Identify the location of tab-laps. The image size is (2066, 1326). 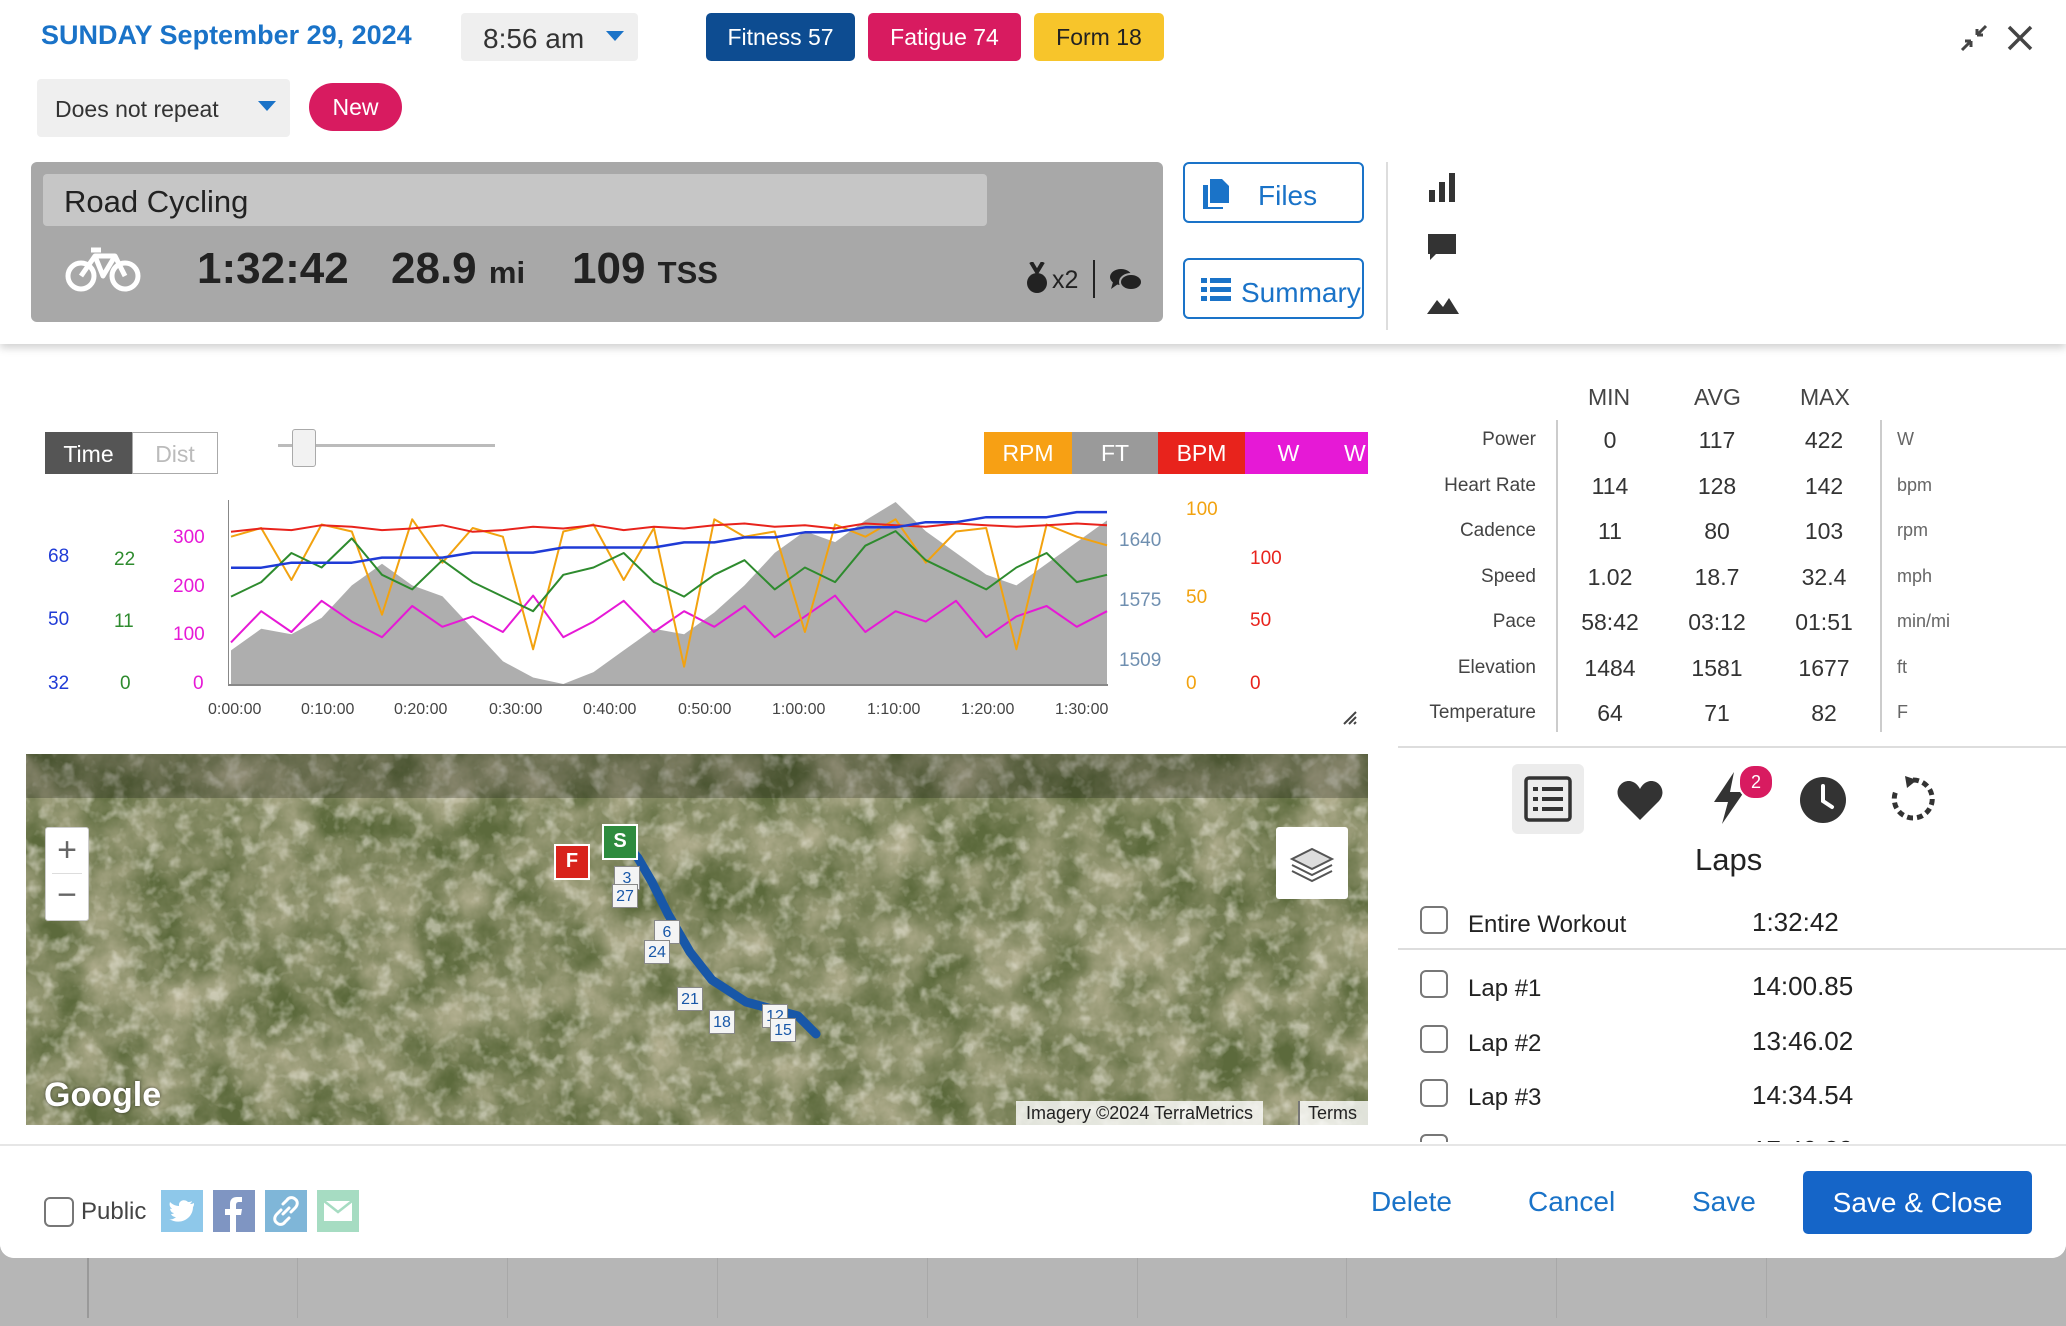
(1548, 799).